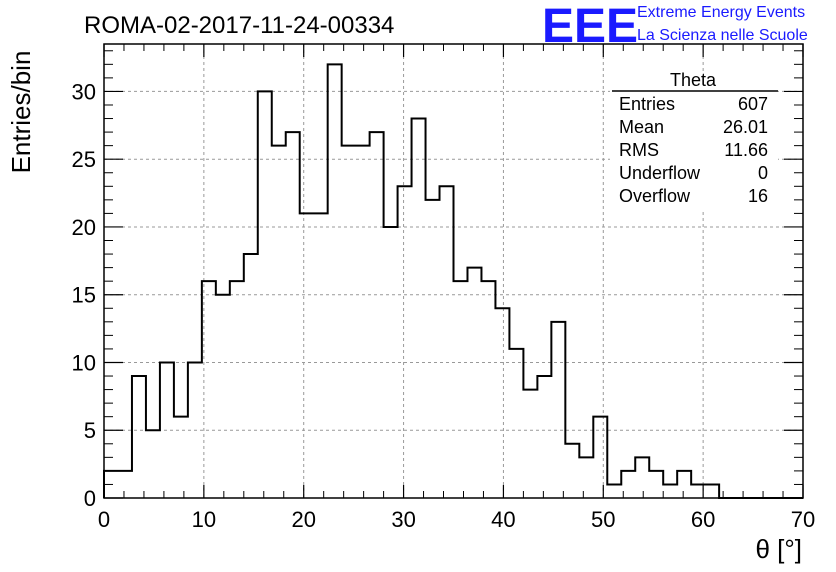 The height and width of the screenshot is (572, 836). What do you see at coordinates (746, 150) in the screenshot?
I see `stats-rms-value: 11.66` at bounding box center [746, 150].